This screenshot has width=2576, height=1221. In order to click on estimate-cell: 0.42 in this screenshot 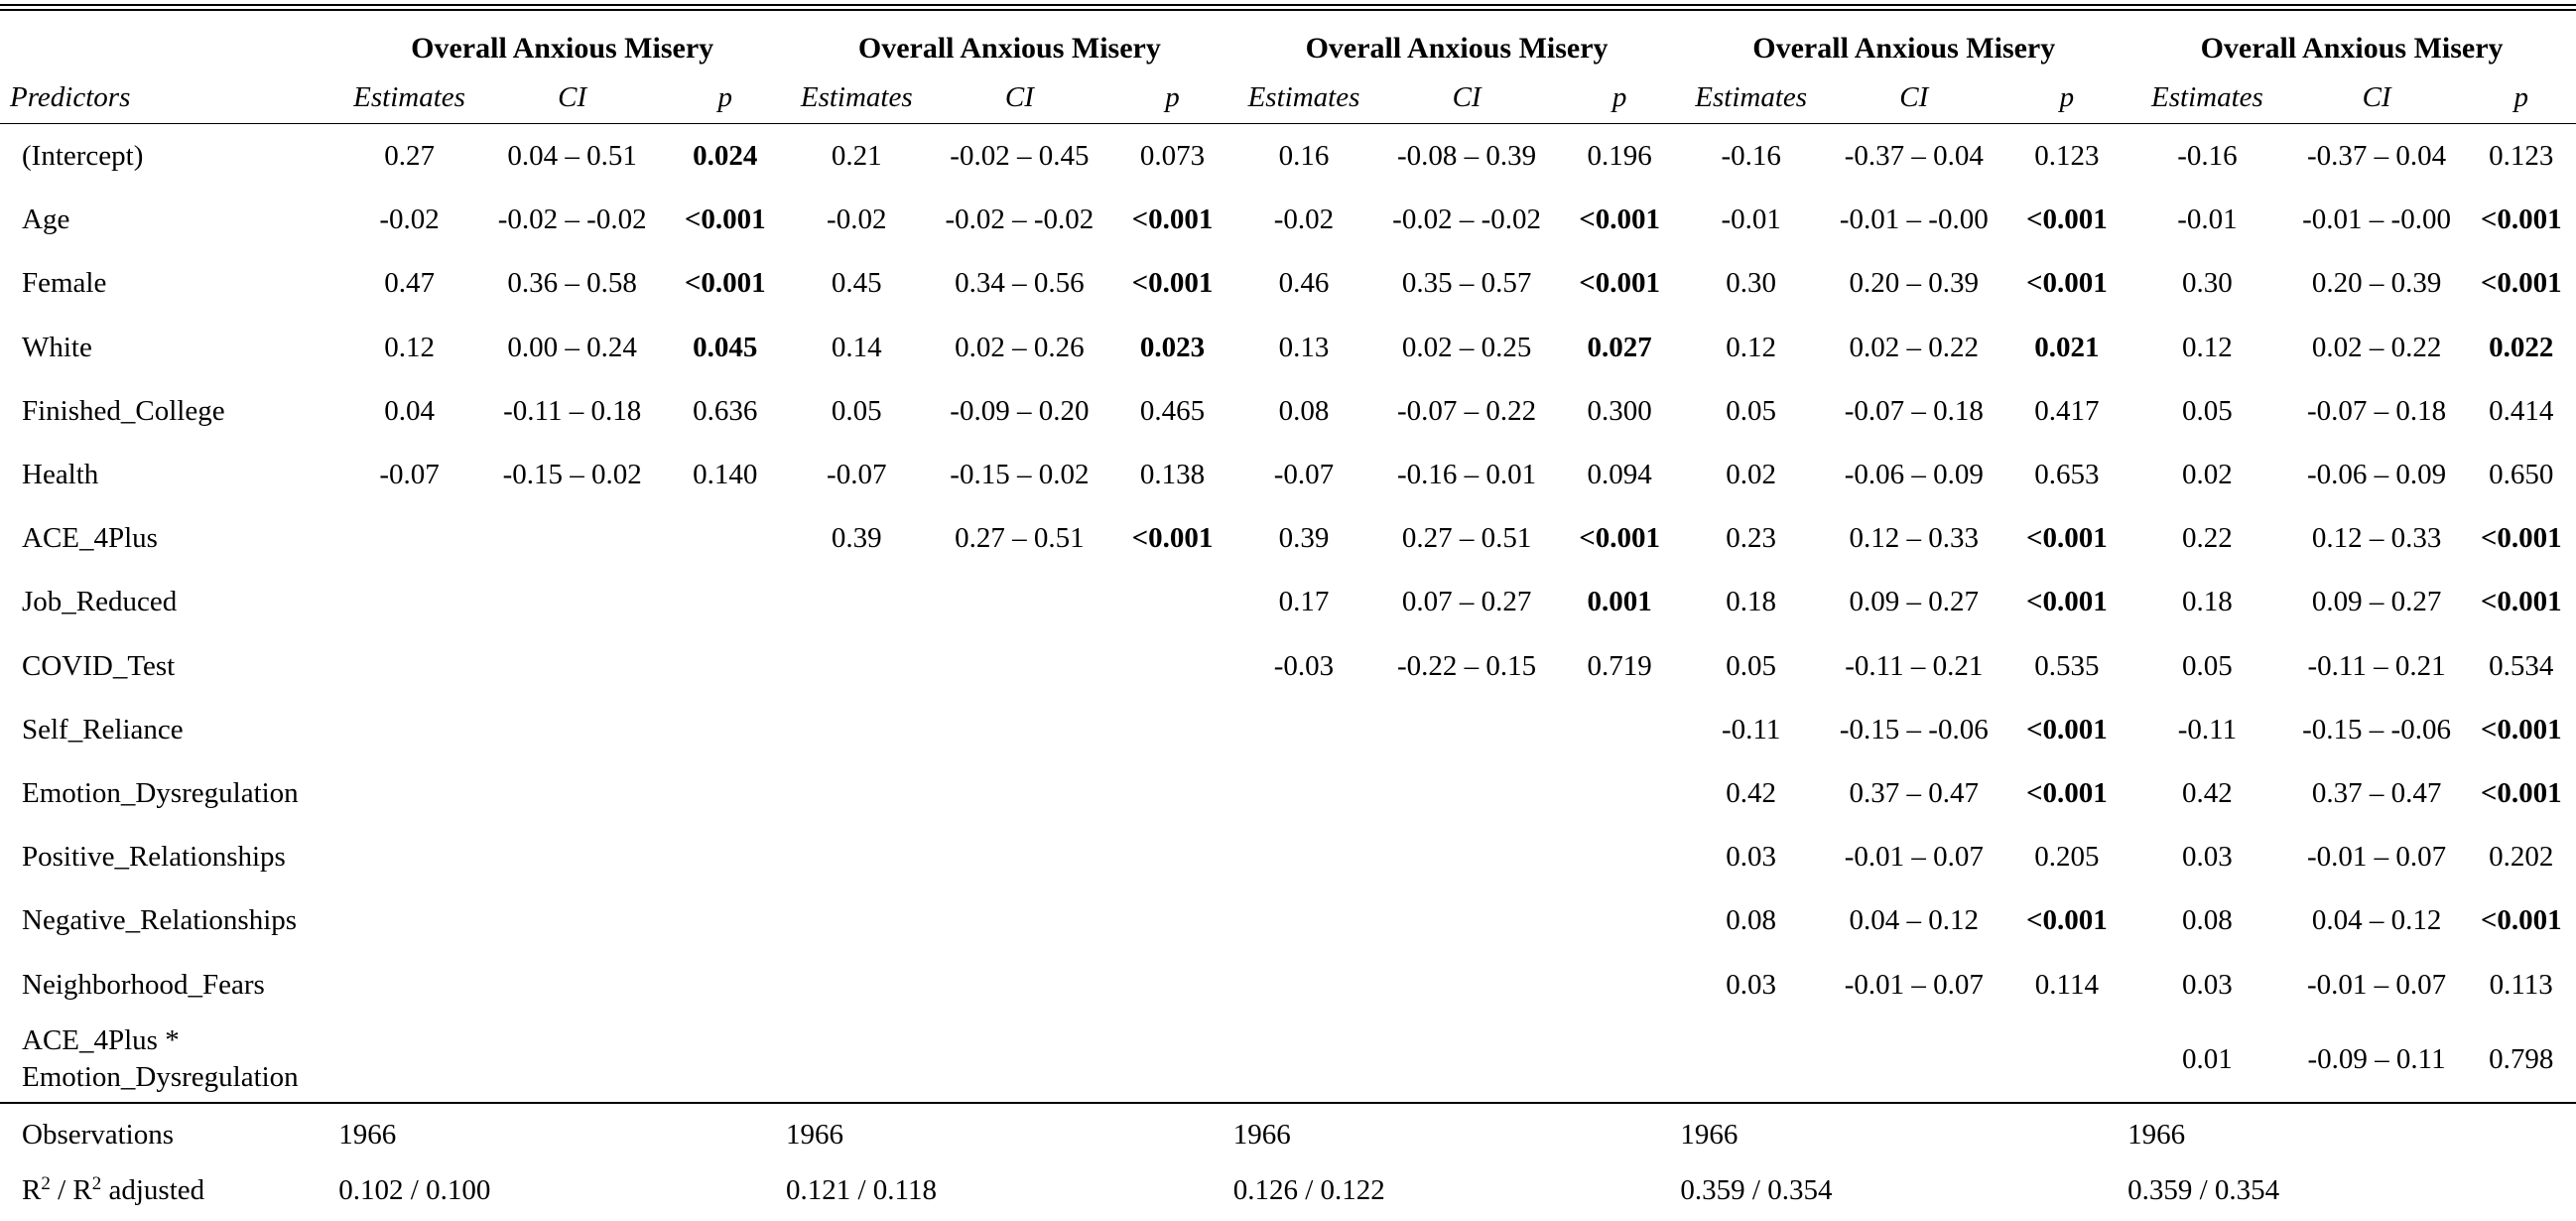, I will do `click(2208, 792)`.